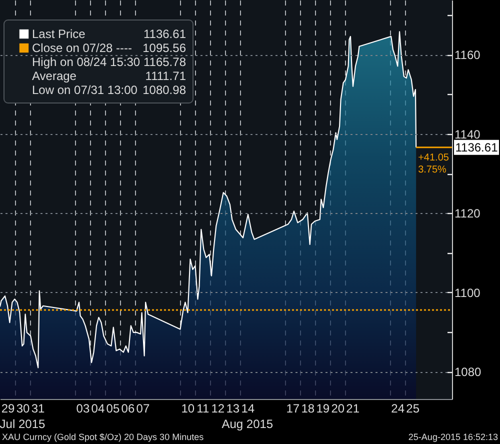 This screenshot has width=500, height=444. What do you see at coordinates (128, 409) in the screenshot?
I see `x-tick-label: 06` at bounding box center [128, 409].